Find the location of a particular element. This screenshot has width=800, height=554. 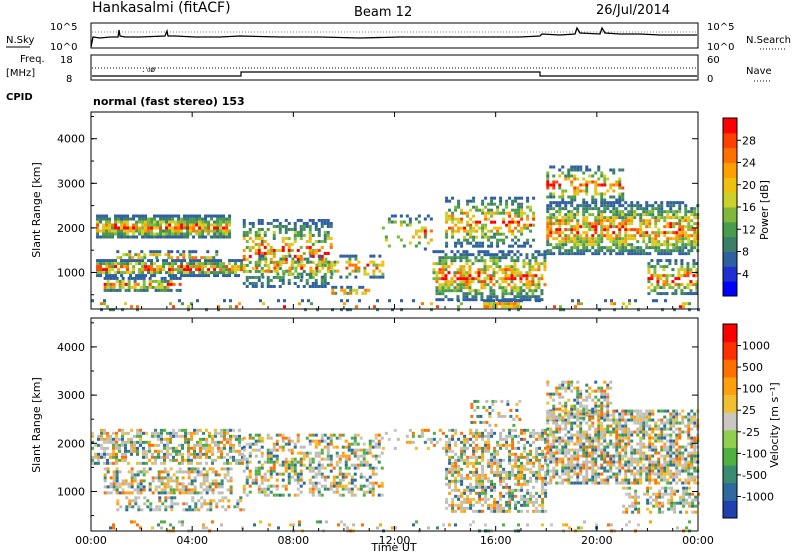

noise-left-tick-bottom: 10^0 is located at coordinates (63, 47).